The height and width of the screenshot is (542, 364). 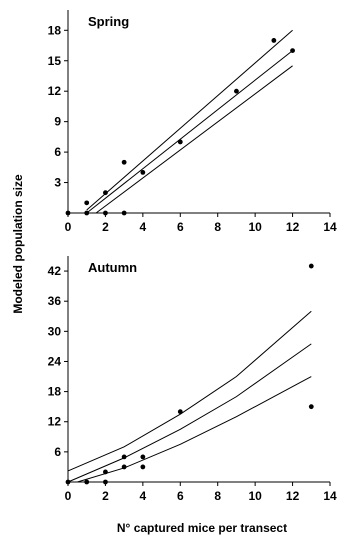 I want to click on y-tick-label: 24, so click(x=55, y=361).